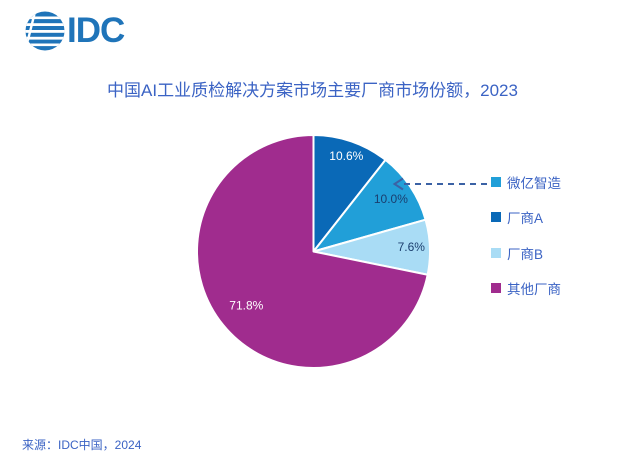 This screenshot has width=625, height=460. I want to click on legend-label: 厂商A, so click(525, 219).